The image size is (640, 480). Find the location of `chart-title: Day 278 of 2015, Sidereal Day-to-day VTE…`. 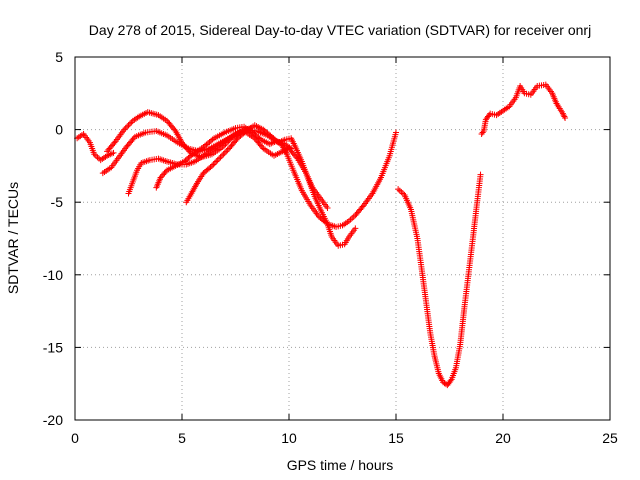

chart-title: Day 278 of 2015, Sidereal Day-to-day VTE… is located at coordinates (340, 30).